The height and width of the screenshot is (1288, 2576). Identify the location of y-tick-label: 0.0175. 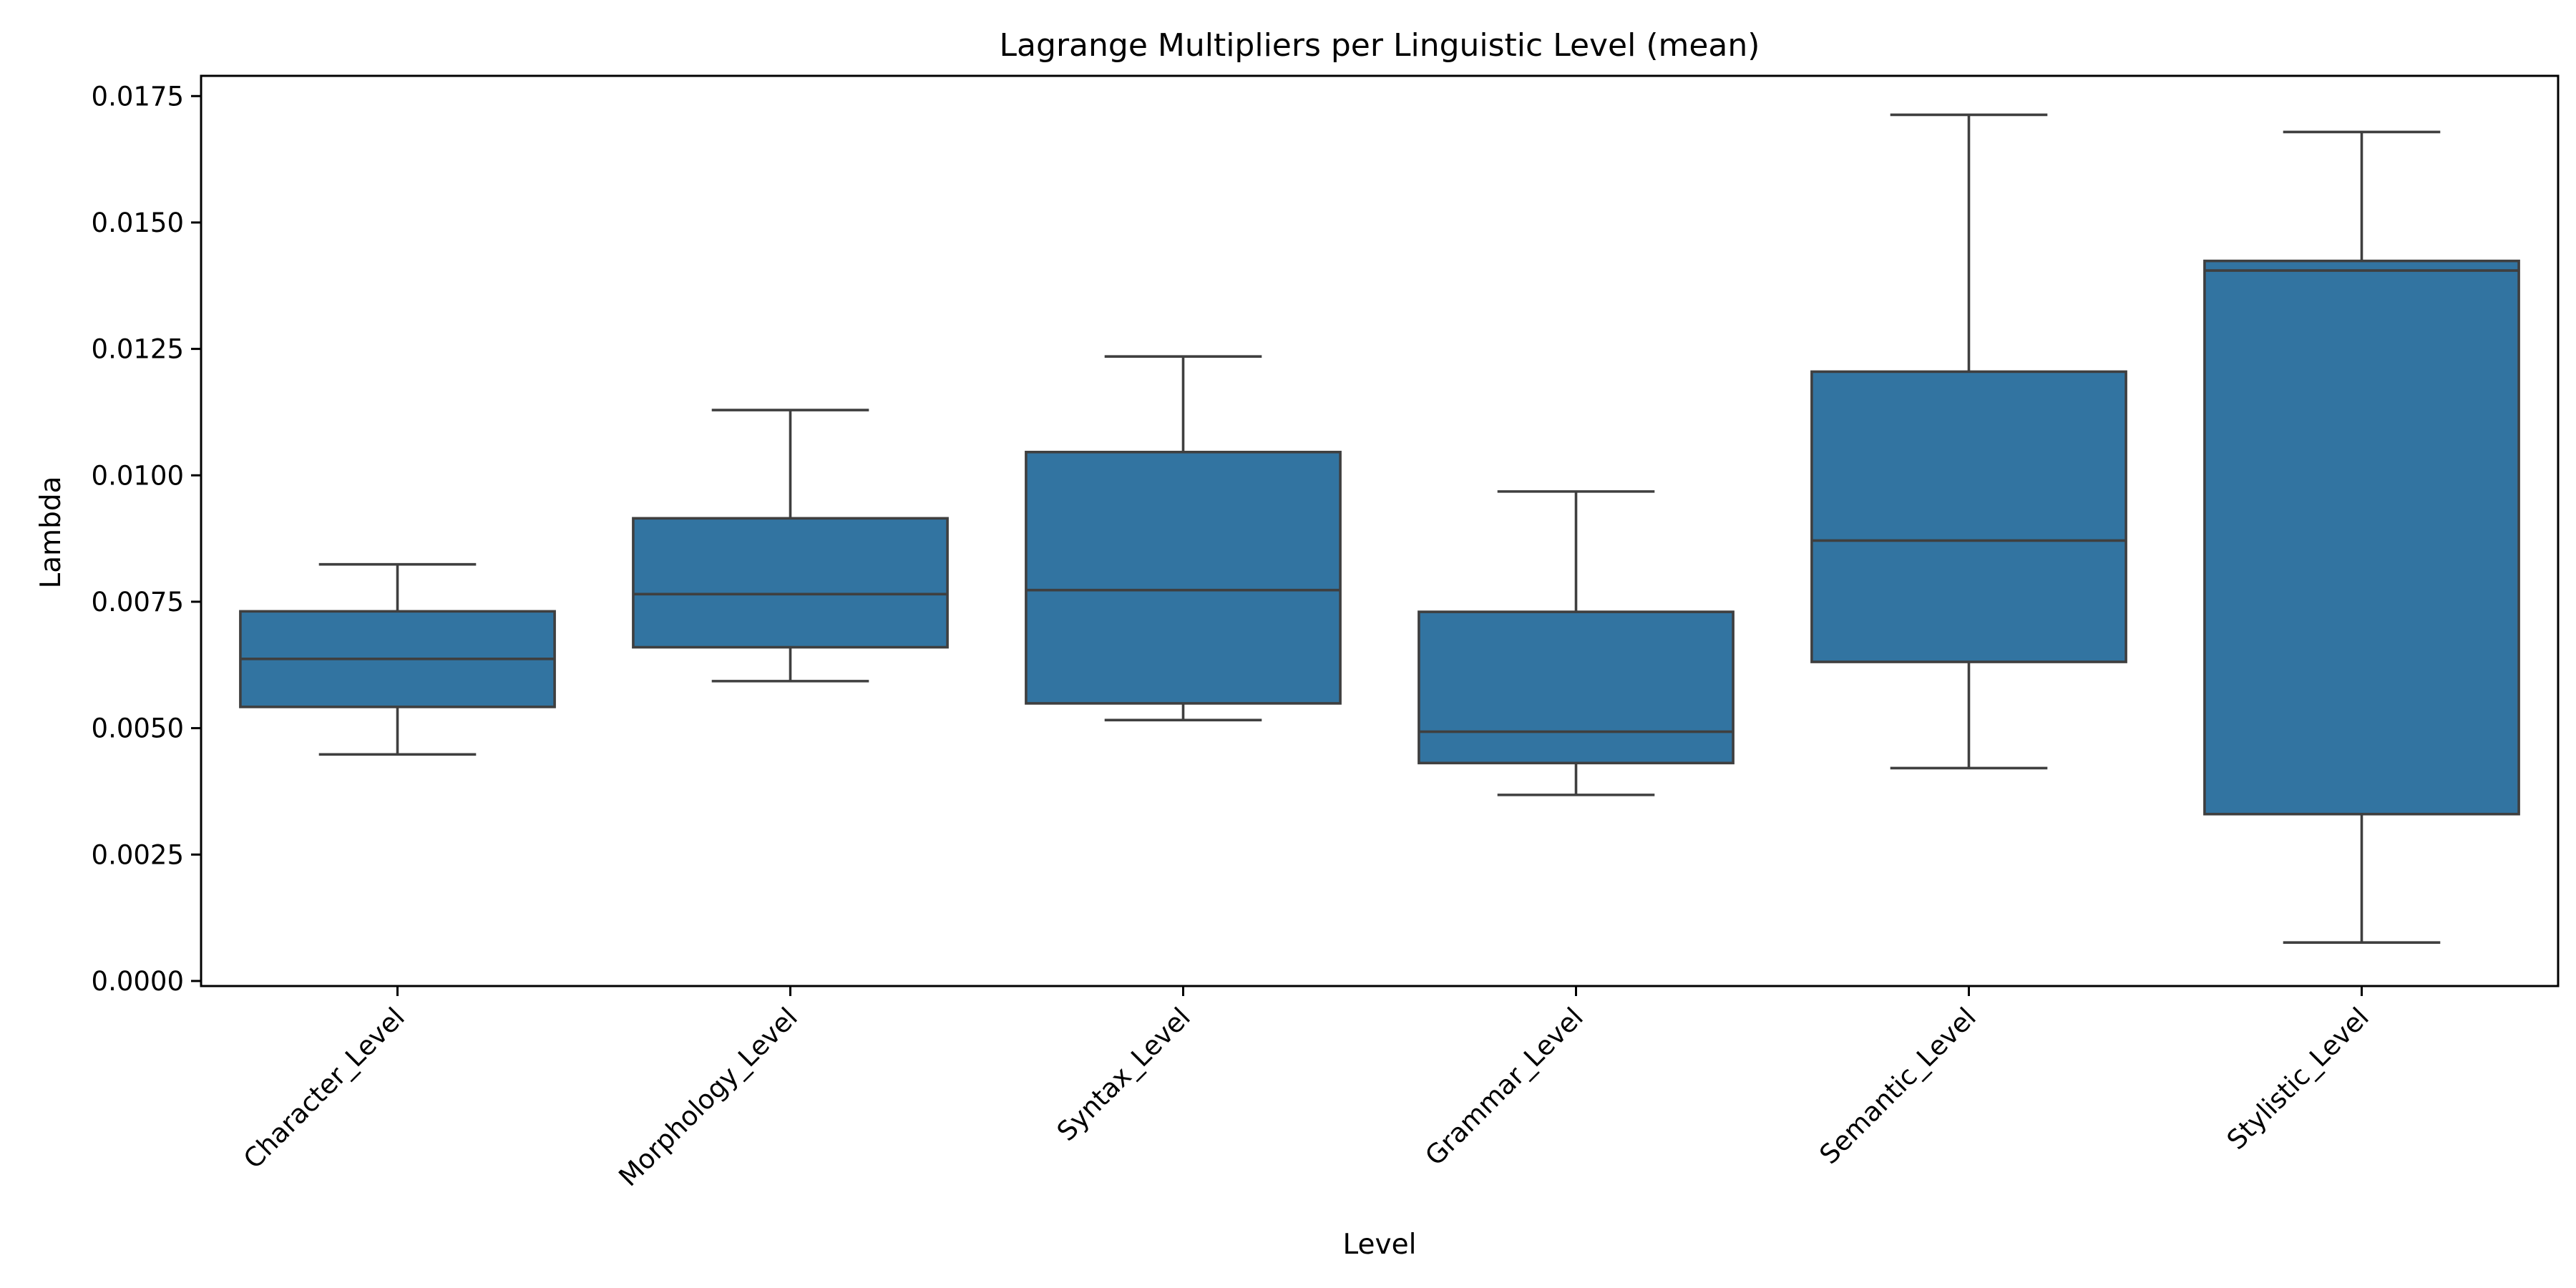
(138, 96).